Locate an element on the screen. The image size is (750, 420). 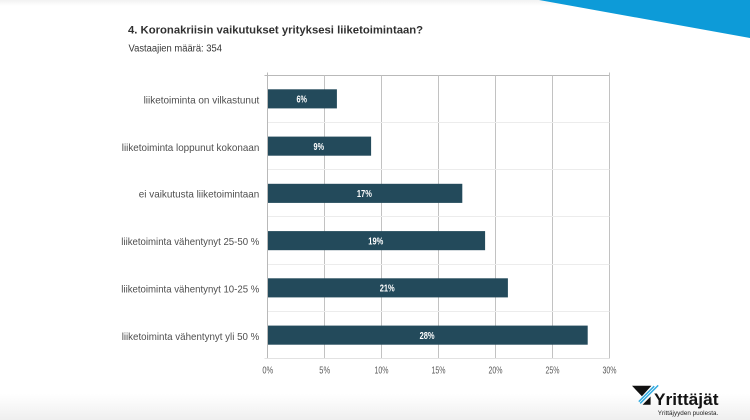
svg-text: 30% is located at coordinates (610, 371).